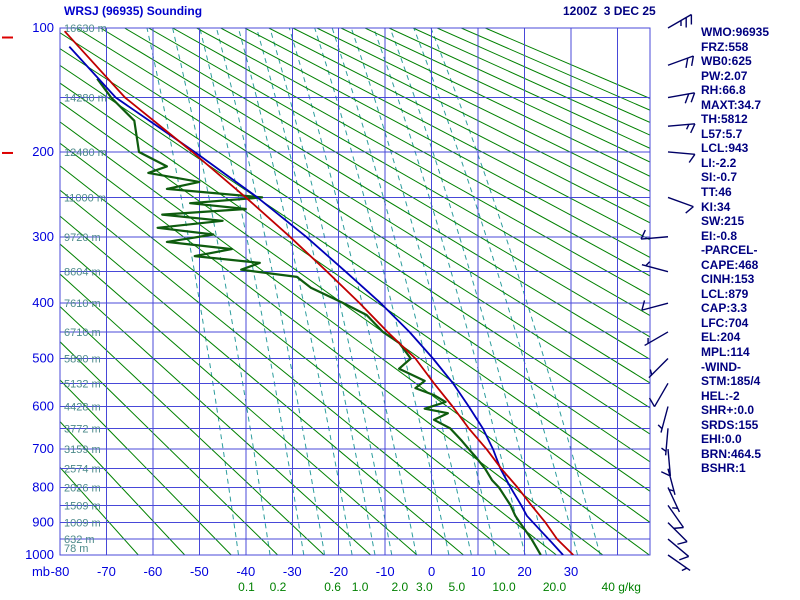 The height and width of the screenshot is (600, 800). What do you see at coordinates (199, 571) in the screenshot?
I see `svg-text: -50` at bounding box center [199, 571].